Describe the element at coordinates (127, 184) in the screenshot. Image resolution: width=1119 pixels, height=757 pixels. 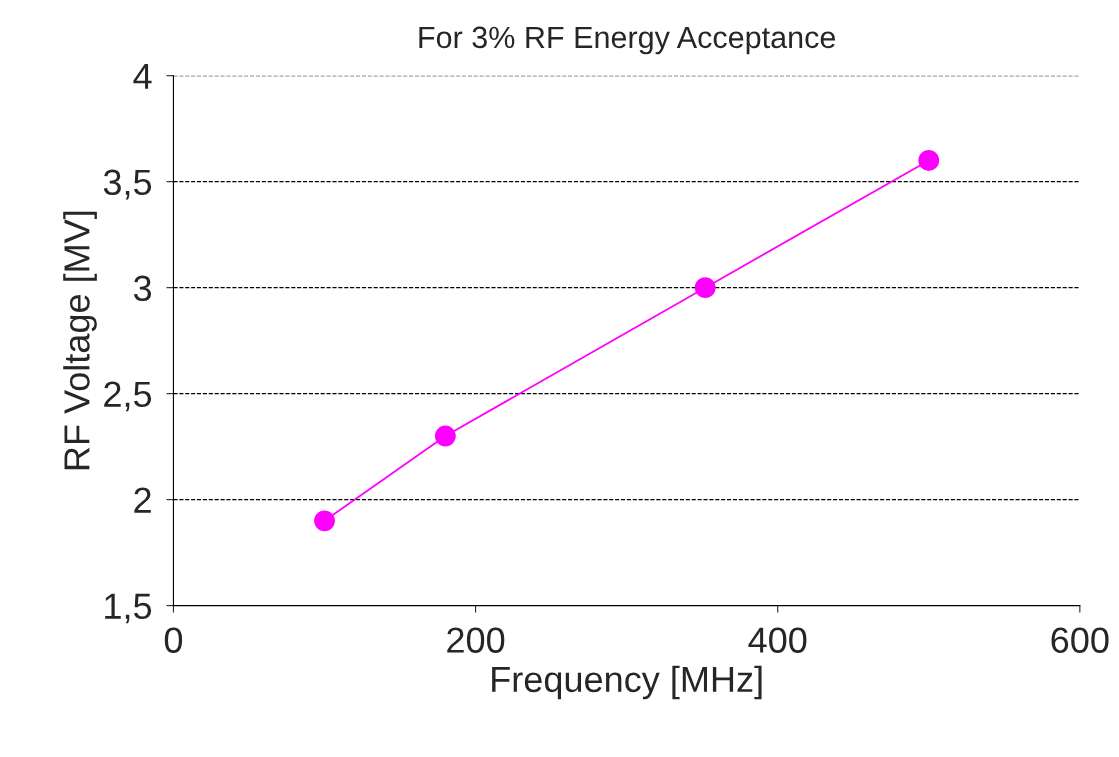
I see `y-tick-label: 3,5` at that location.